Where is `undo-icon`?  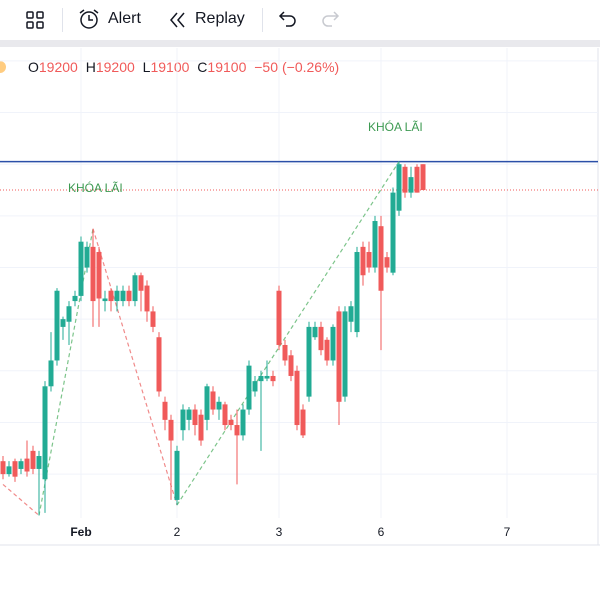
undo-icon is located at coordinates (287, 19).